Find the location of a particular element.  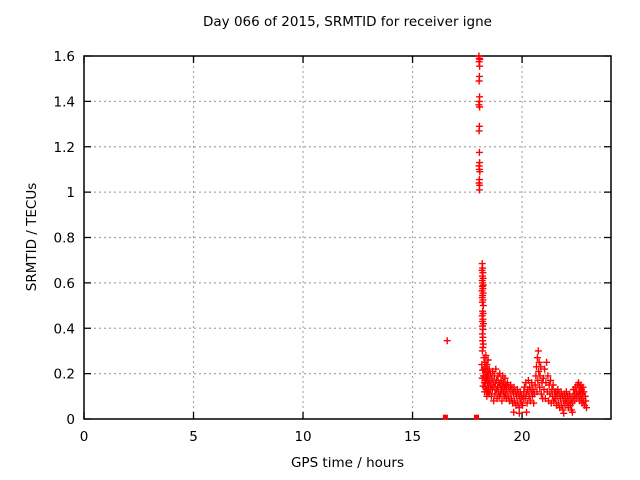

y-tick-label: 0.8 is located at coordinates (64, 239).